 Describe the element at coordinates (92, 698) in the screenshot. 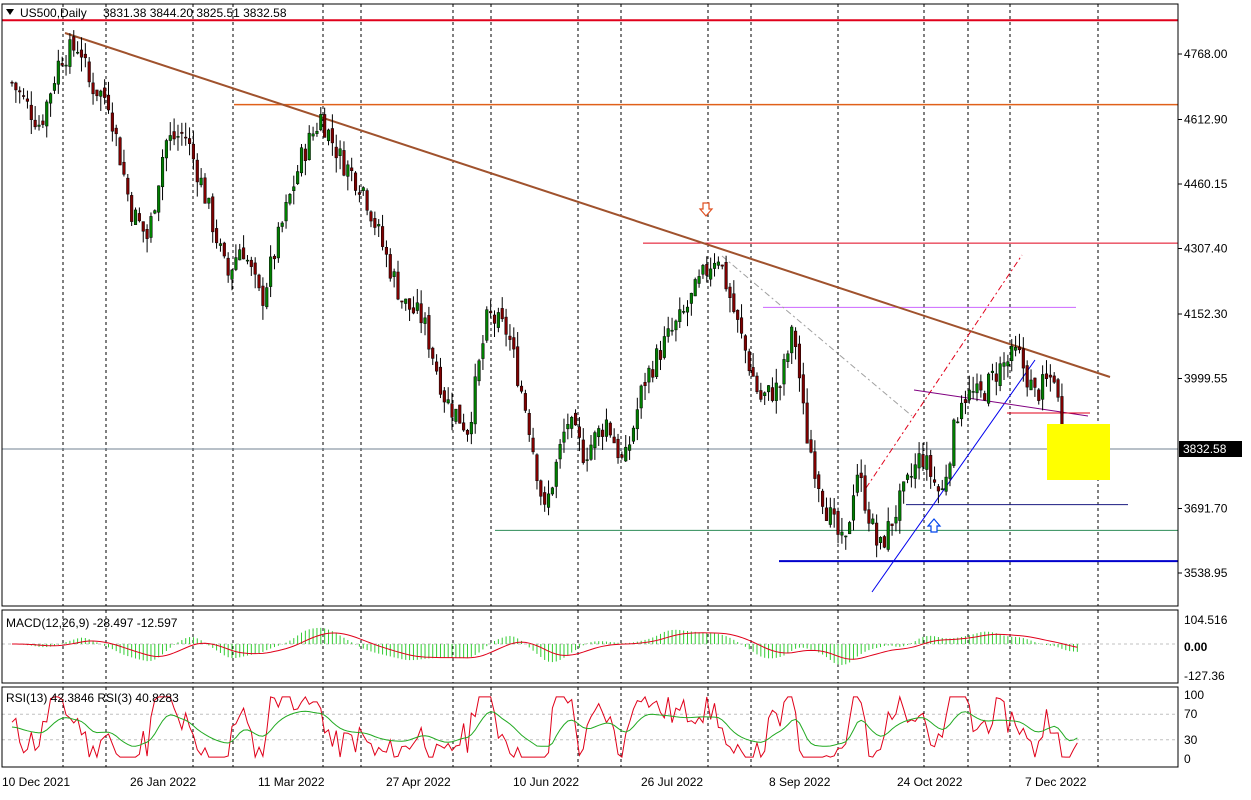

I see `rsi-label: RSI(13) 42.3846 RSI(3) 40.8283` at that location.